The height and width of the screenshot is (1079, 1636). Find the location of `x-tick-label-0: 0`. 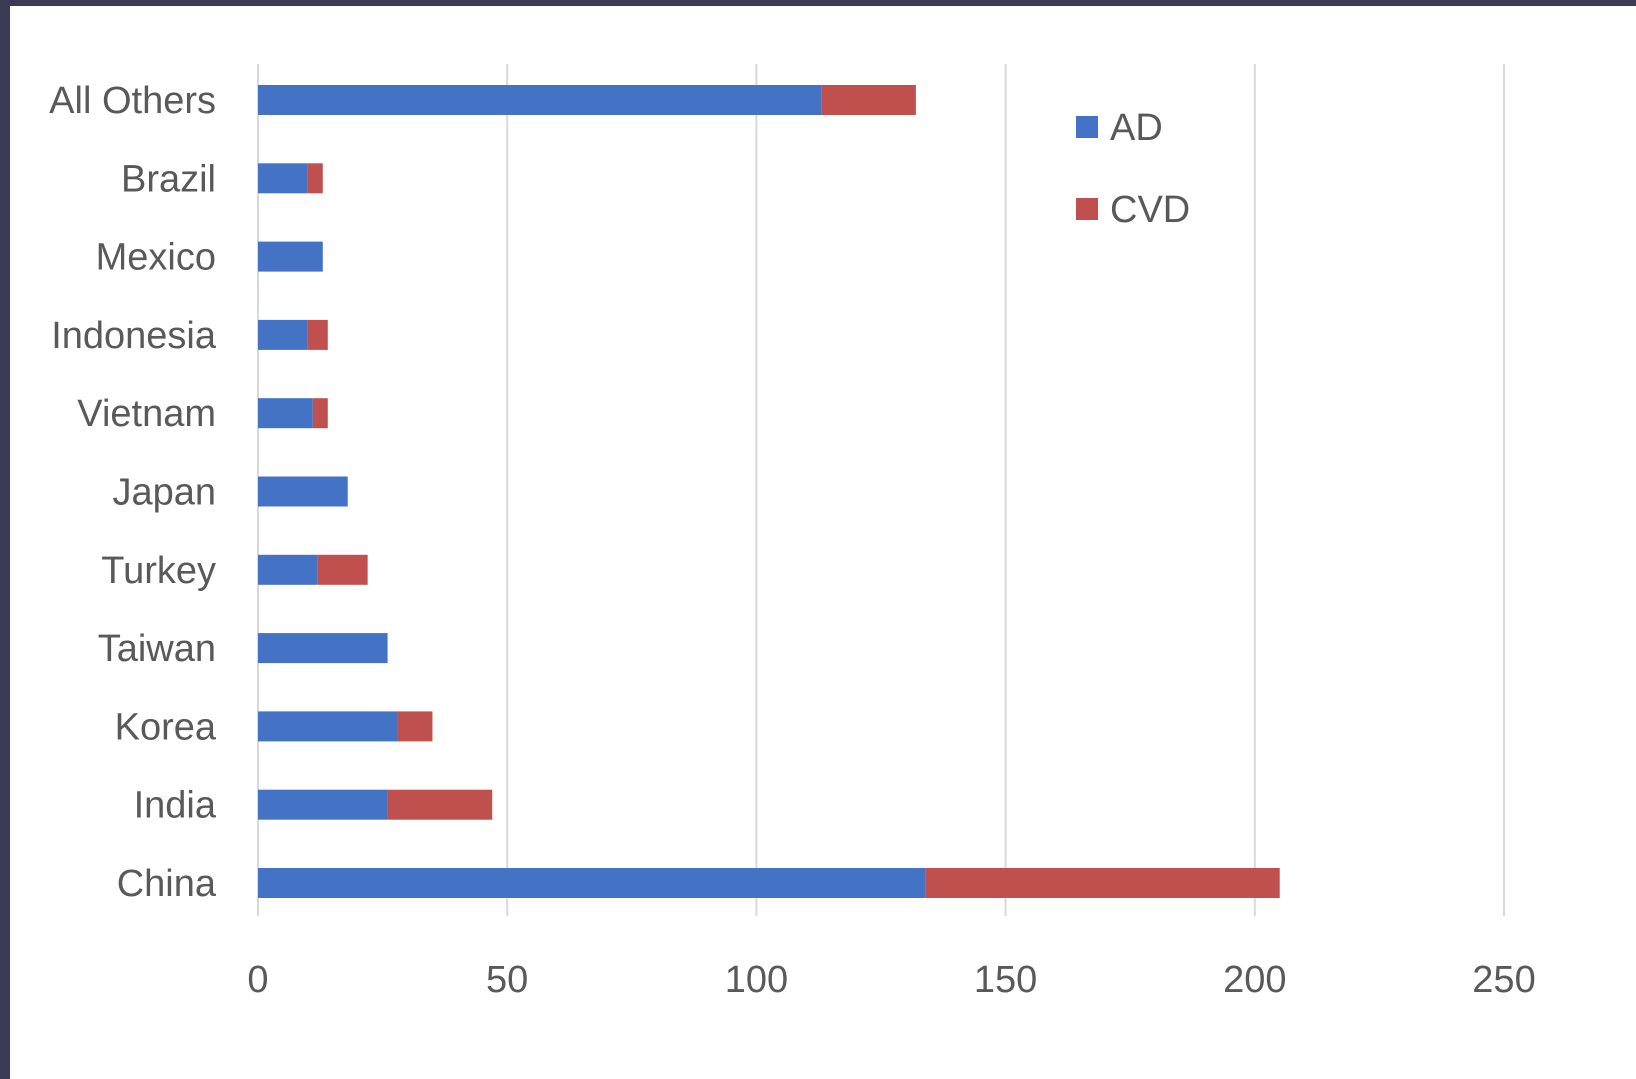

x-tick-label-0: 0 is located at coordinates (257, 980).